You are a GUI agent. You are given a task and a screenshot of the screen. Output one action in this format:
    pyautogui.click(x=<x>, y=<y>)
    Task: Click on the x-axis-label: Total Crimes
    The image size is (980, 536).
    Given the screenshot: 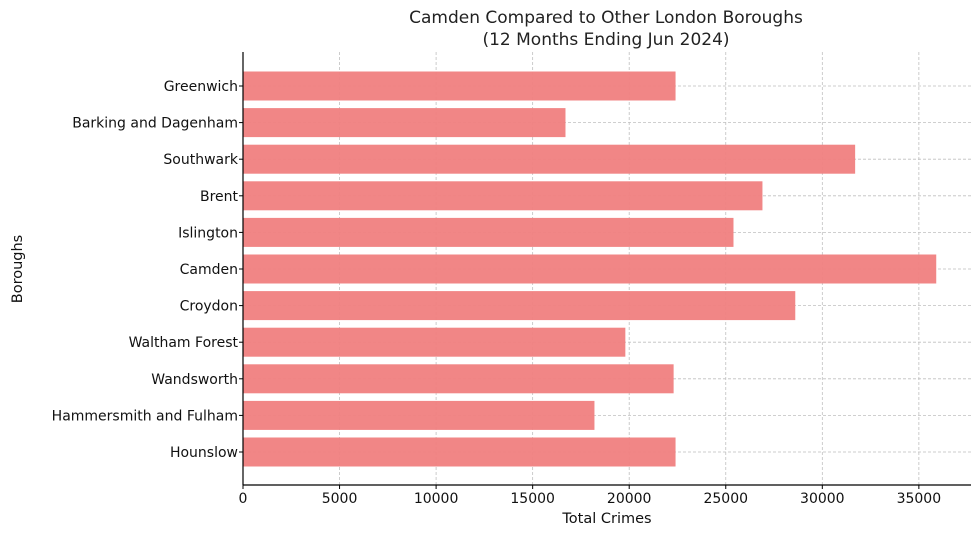 What is the action you would take?
    pyautogui.click(x=606, y=519)
    